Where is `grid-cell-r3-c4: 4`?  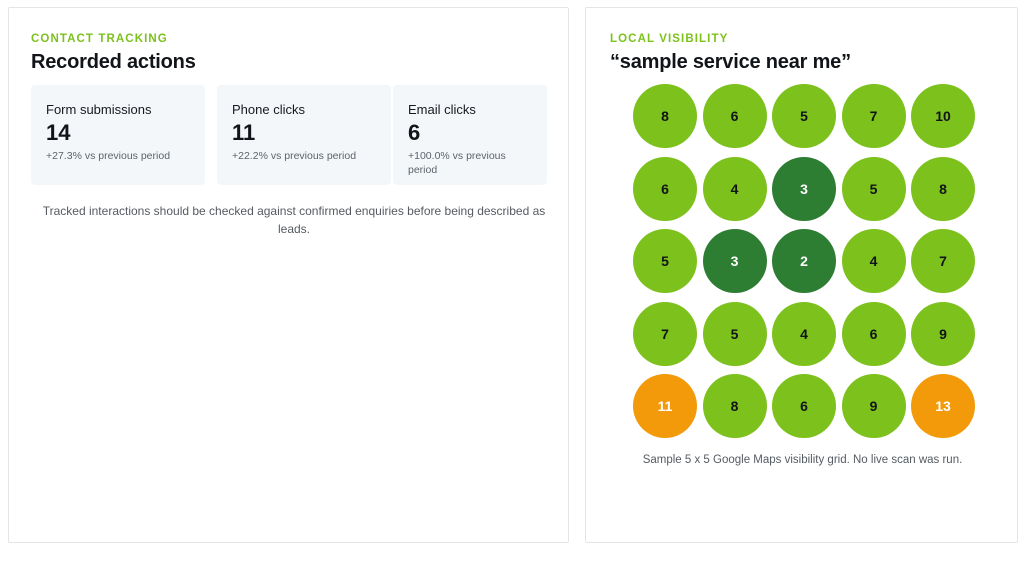
grid-cell-r3-c4: 4 is located at coordinates (873, 261).